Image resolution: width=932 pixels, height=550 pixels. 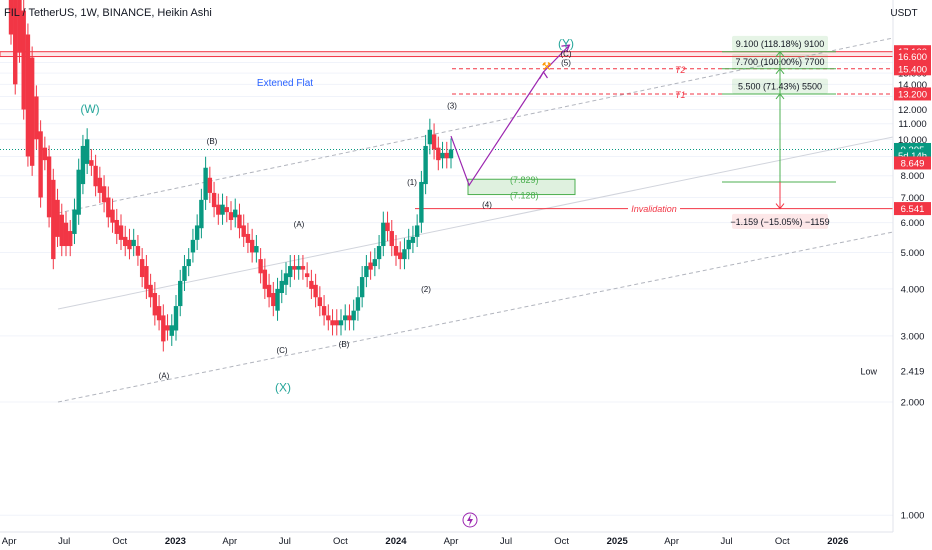 What do you see at coordinates (281, 350) in the screenshot?
I see `wave-label: (C)` at bounding box center [281, 350].